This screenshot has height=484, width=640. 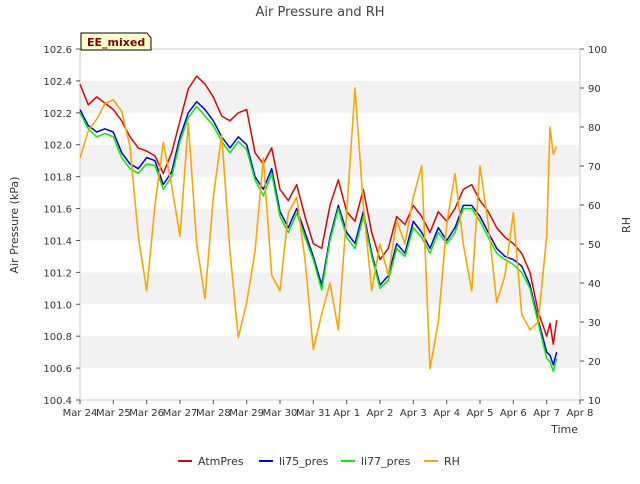 What do you see at coordinates (594, 323) in the screenshot?
I see `y-right-tick-label: 30` at bounding box center [594, 323].